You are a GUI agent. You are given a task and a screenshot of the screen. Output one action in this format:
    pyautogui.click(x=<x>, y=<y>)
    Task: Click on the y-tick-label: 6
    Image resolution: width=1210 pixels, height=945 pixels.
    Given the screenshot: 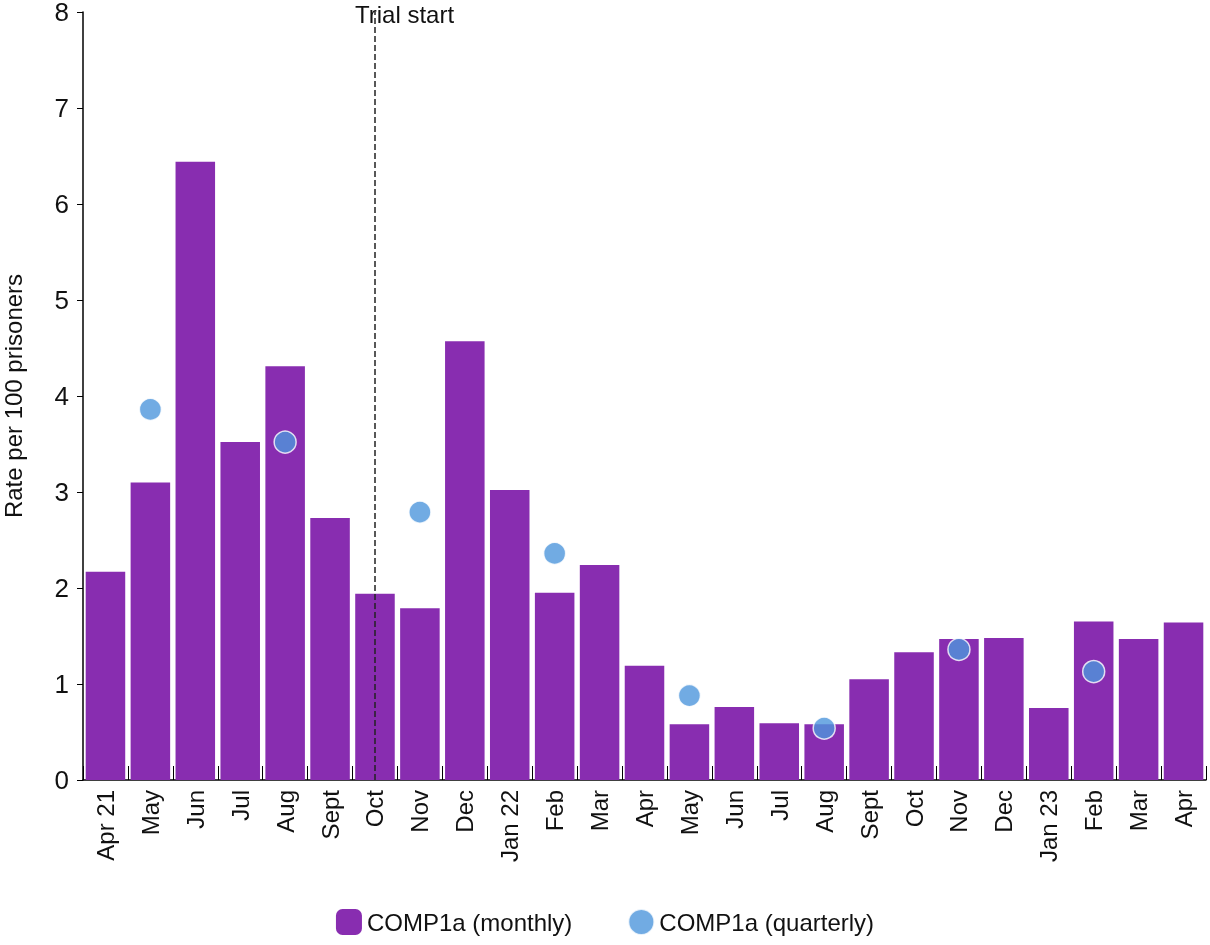 What is the action you would take?
    pyautogui.click(x=61, y=204)
    